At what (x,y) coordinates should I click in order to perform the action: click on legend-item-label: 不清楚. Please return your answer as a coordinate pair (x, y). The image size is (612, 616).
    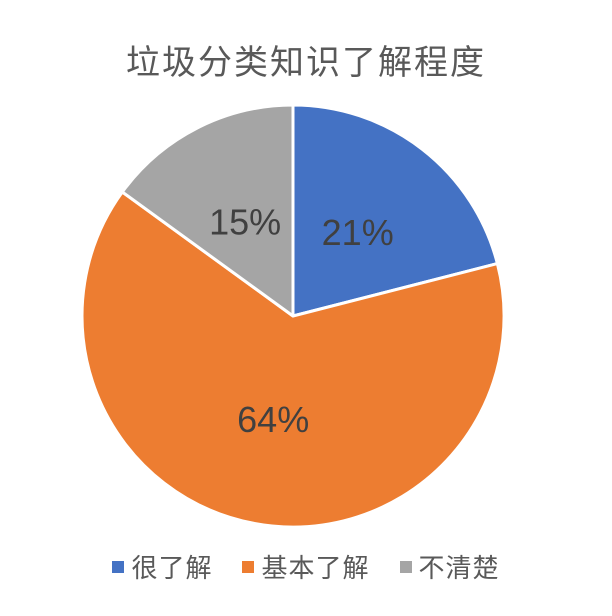
    Looking at the image, I should click on (459, 568).